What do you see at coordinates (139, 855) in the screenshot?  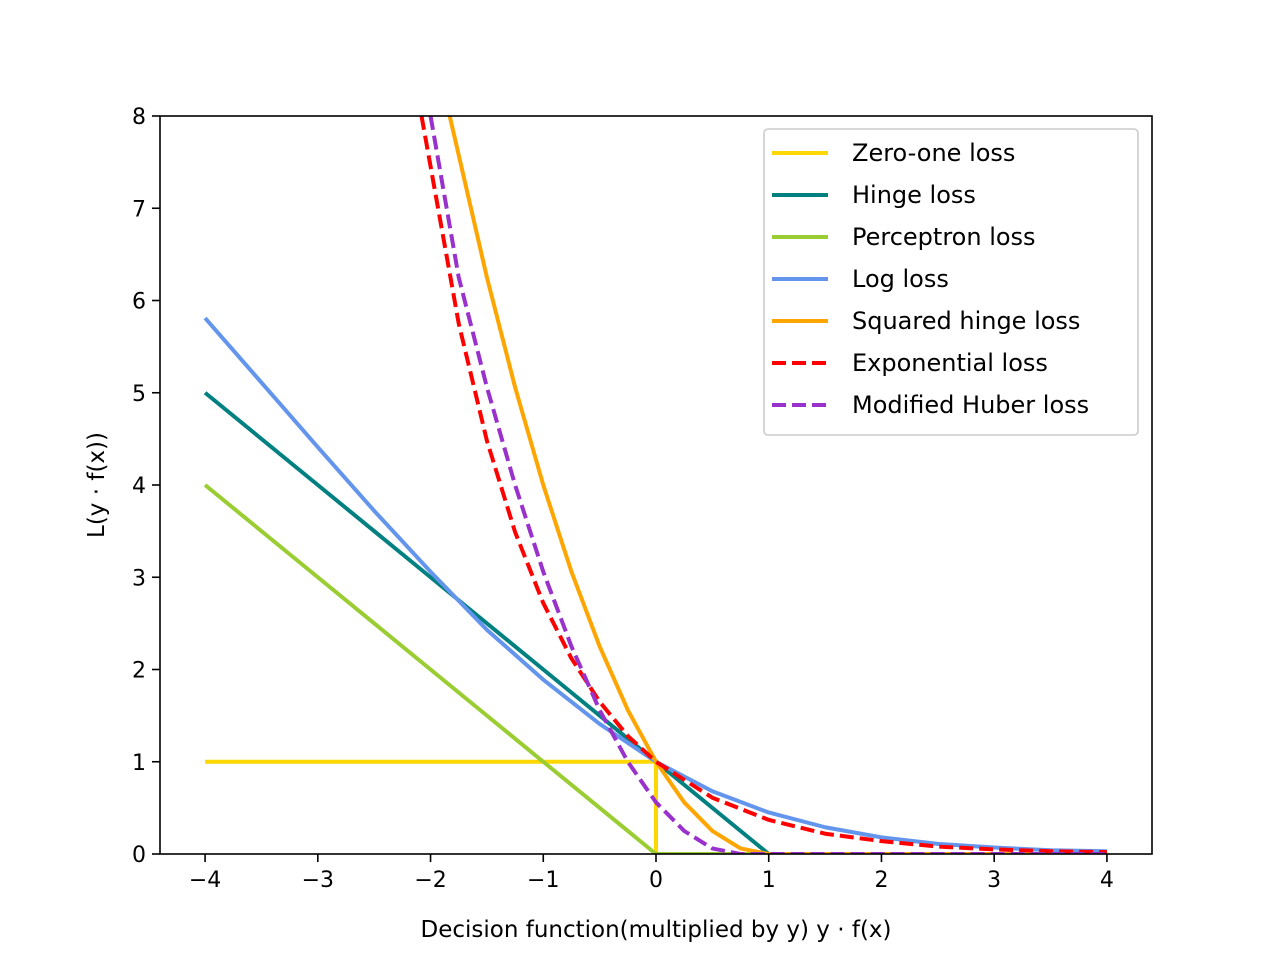 I see `y-tick-label: 0` at bounding box center [139, 855].